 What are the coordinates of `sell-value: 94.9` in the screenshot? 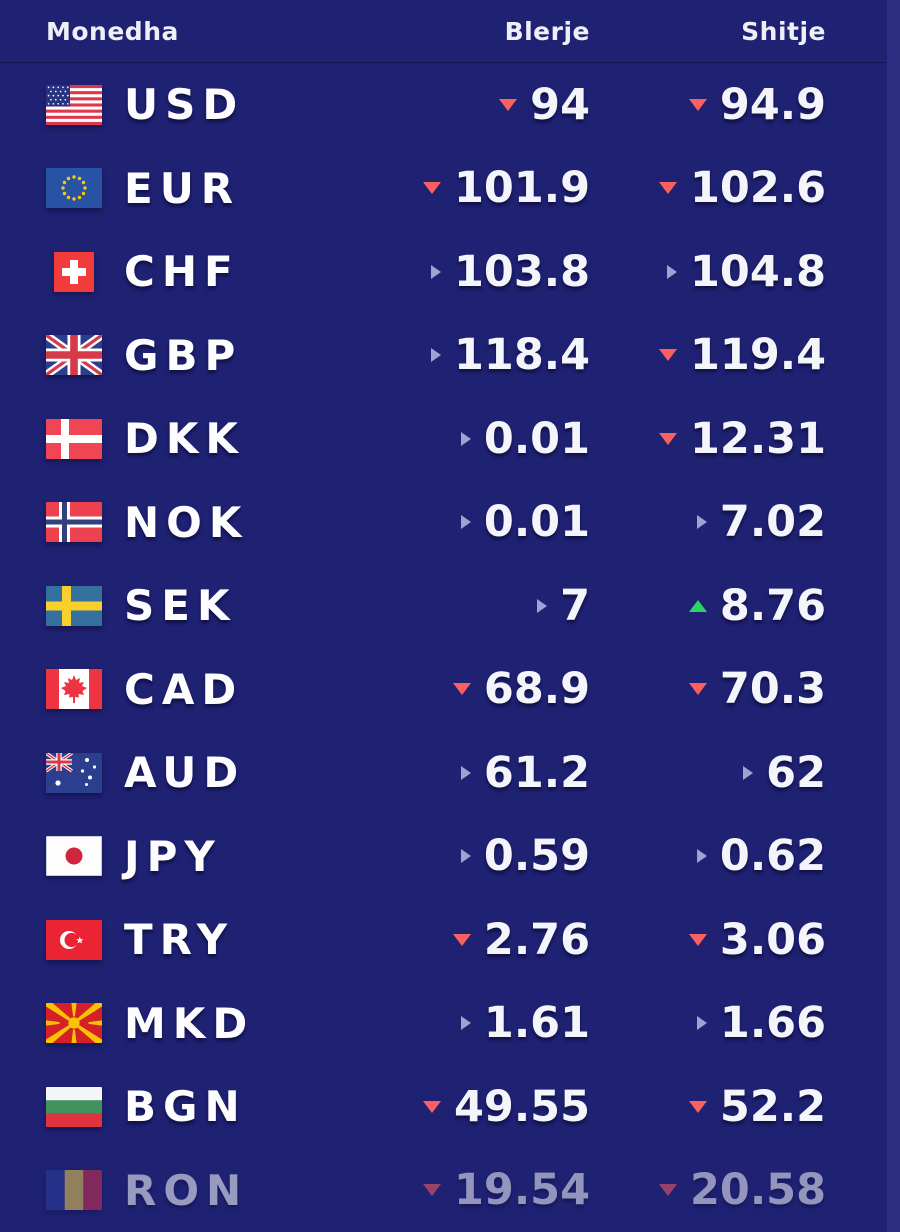 It's located at (772, 104).